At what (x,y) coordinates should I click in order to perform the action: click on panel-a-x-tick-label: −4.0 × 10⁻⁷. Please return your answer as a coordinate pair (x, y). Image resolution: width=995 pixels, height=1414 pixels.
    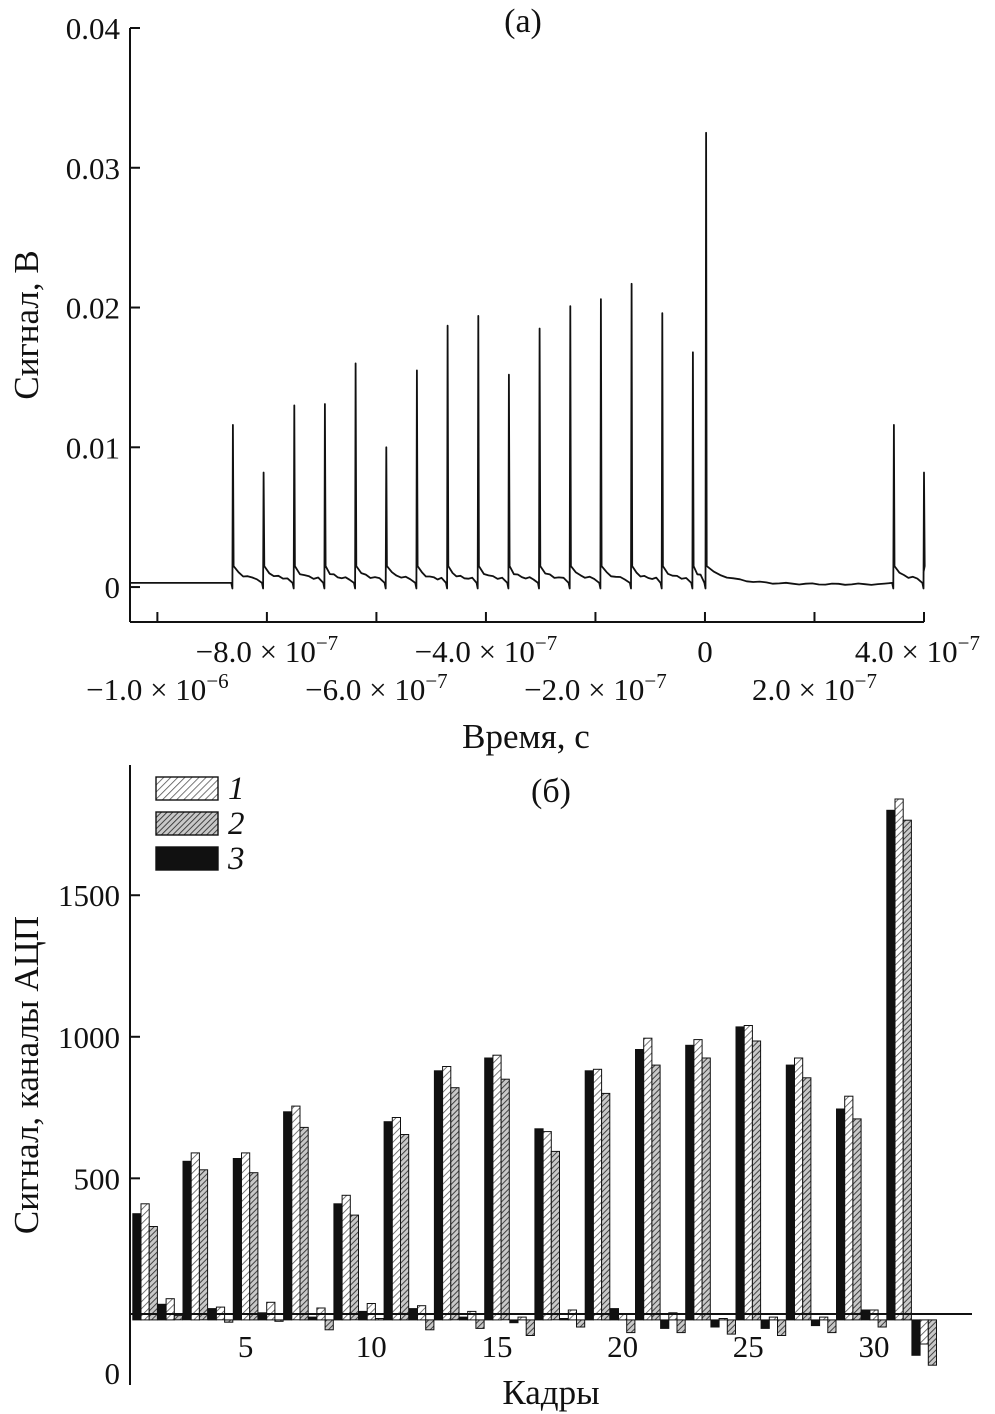
    Looking at the image, I should click on (486, 650).